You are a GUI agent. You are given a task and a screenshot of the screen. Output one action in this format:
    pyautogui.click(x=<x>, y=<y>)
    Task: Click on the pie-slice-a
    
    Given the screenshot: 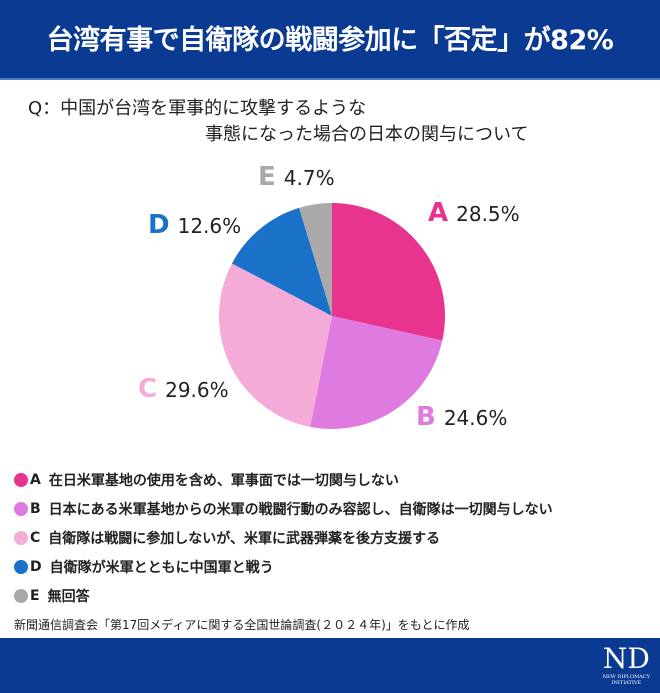 What is the action you would take?
    pyautogui.click(x=388, y=272)
    